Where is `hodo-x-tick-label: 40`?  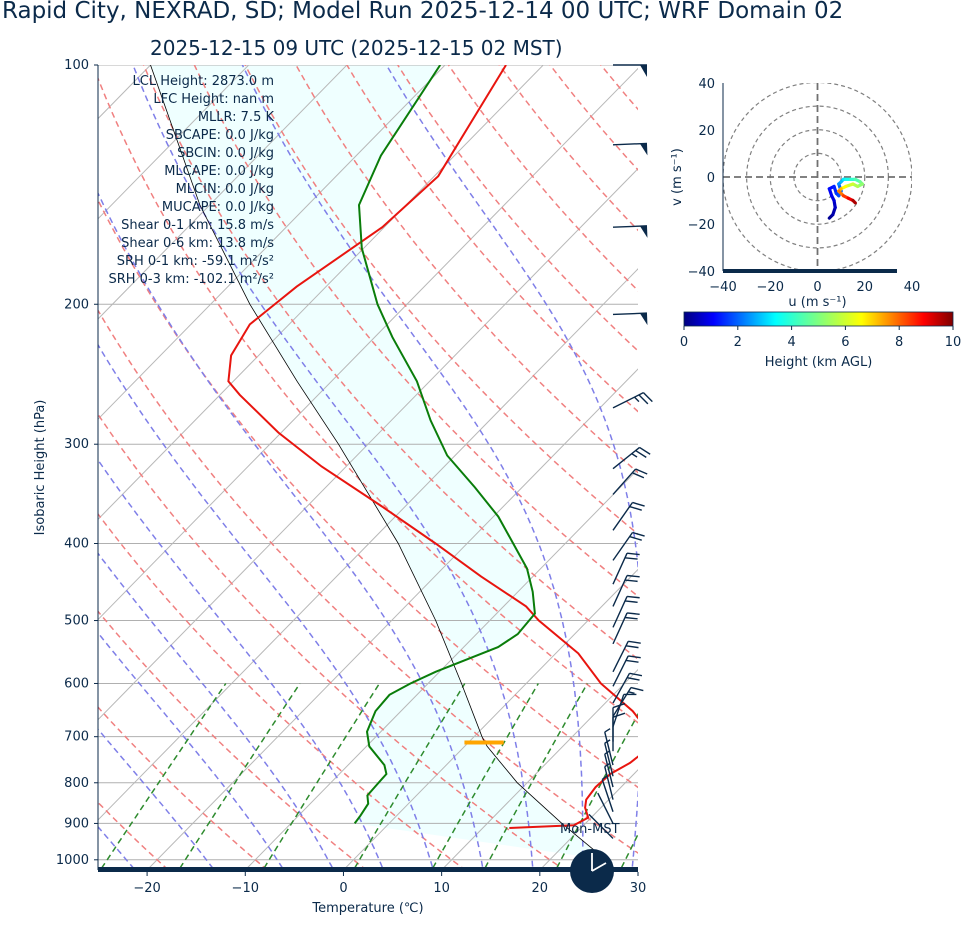 hodo-x-tick-label: 40 is located at coordinates (912, 287).